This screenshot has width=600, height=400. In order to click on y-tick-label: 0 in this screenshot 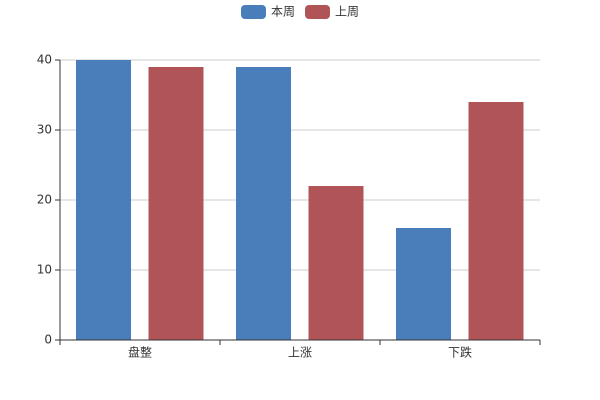, I will do `click(48, 340)`.